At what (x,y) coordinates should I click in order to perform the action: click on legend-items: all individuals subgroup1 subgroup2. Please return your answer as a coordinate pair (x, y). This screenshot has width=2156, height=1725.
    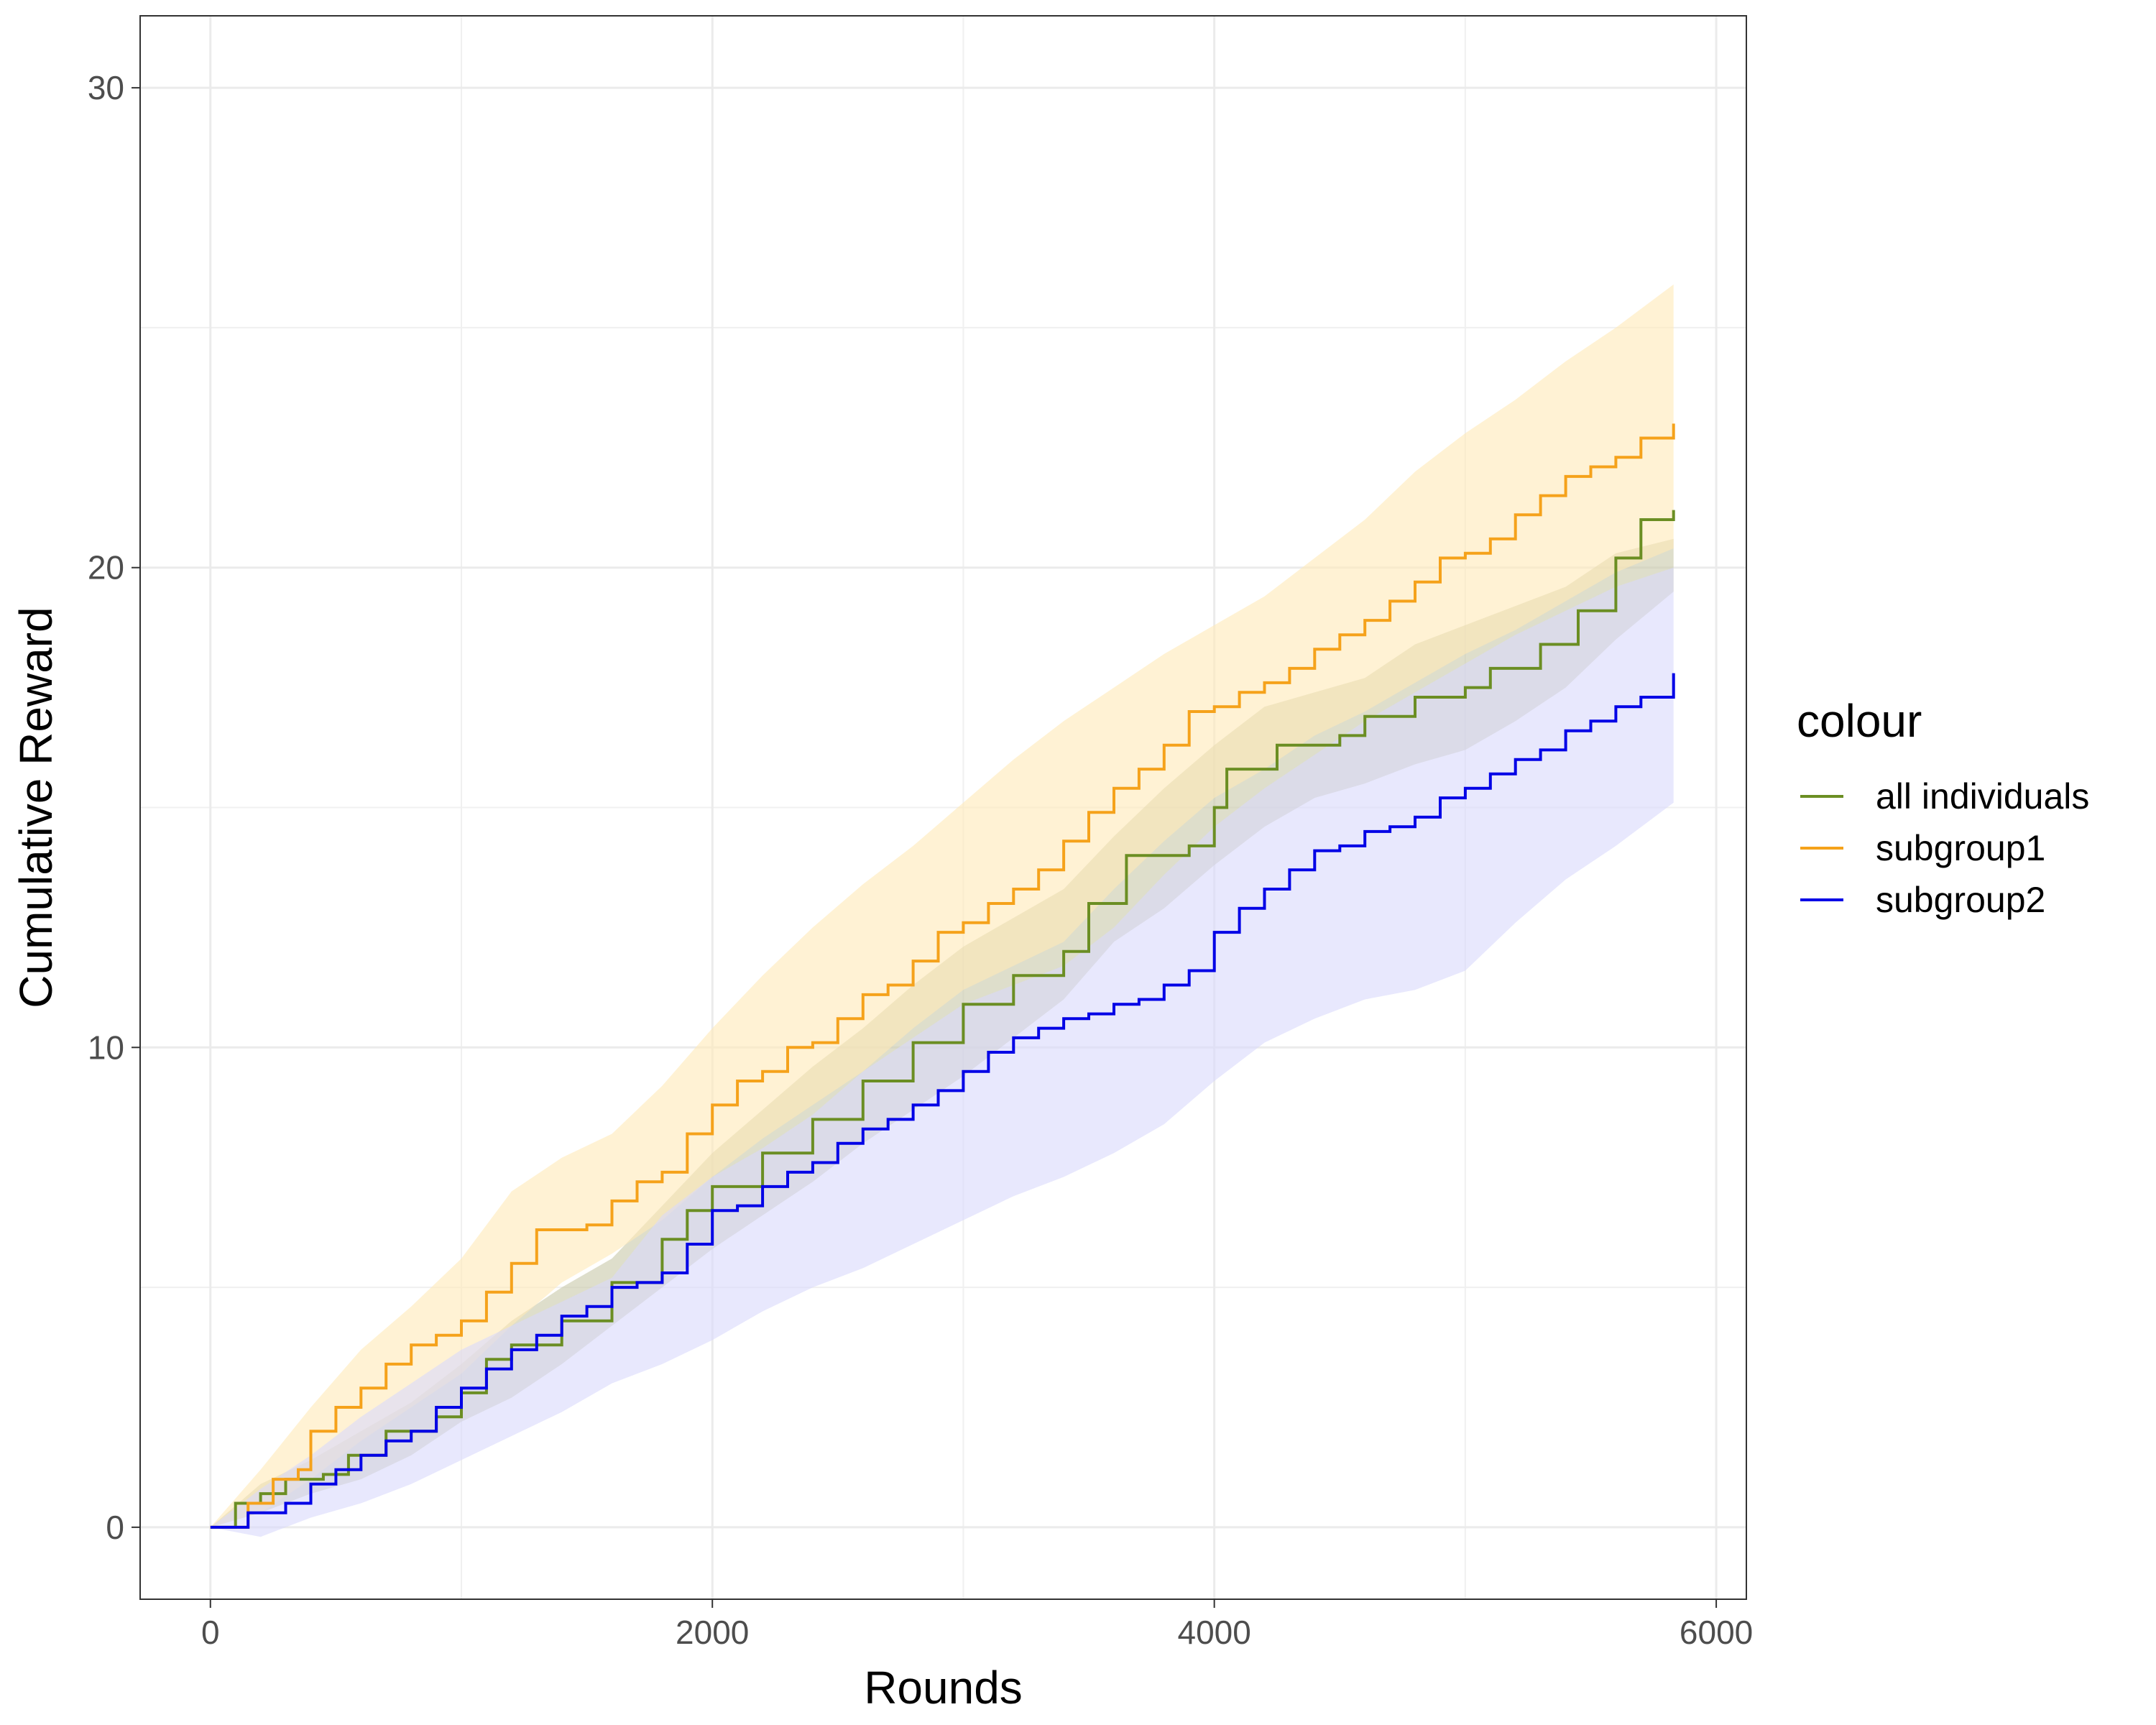
    Looking at the image, I should click on (1945, 848).